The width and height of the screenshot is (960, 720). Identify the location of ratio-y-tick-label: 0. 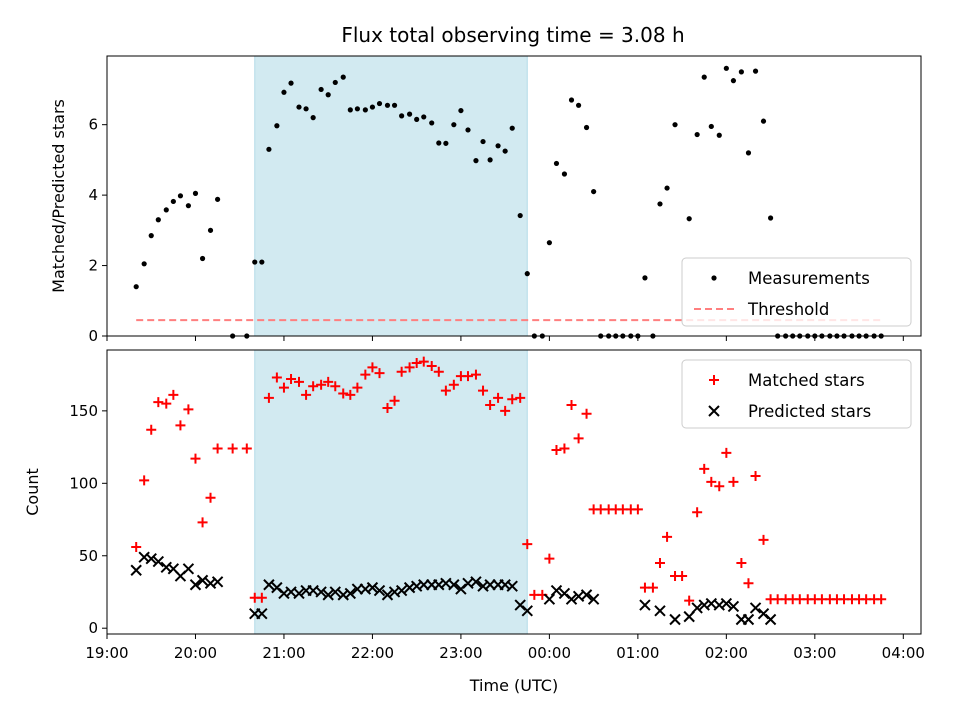
(93, 336).